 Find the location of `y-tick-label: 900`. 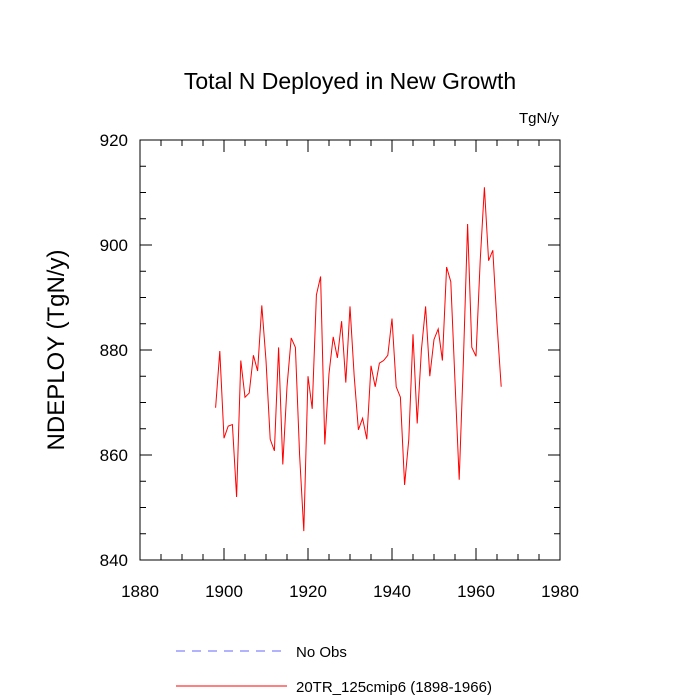

y-tick-label: 900 is located at coordinates (114, 245).